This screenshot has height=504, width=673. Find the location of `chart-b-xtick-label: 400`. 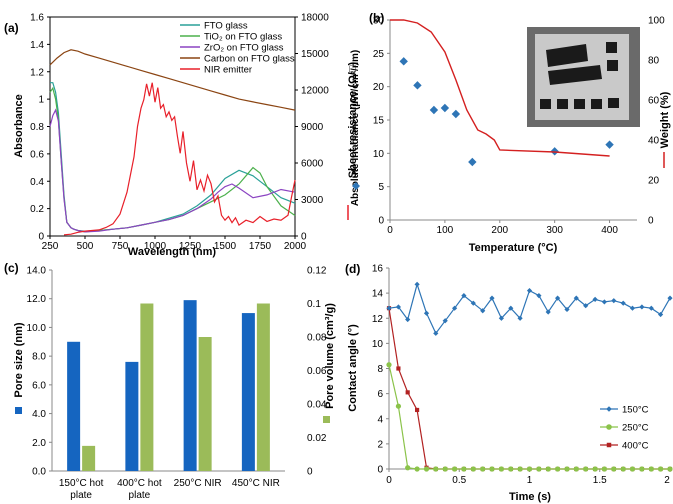

chart-b-xtick-label: 400 is located at coordinates (609, 230).